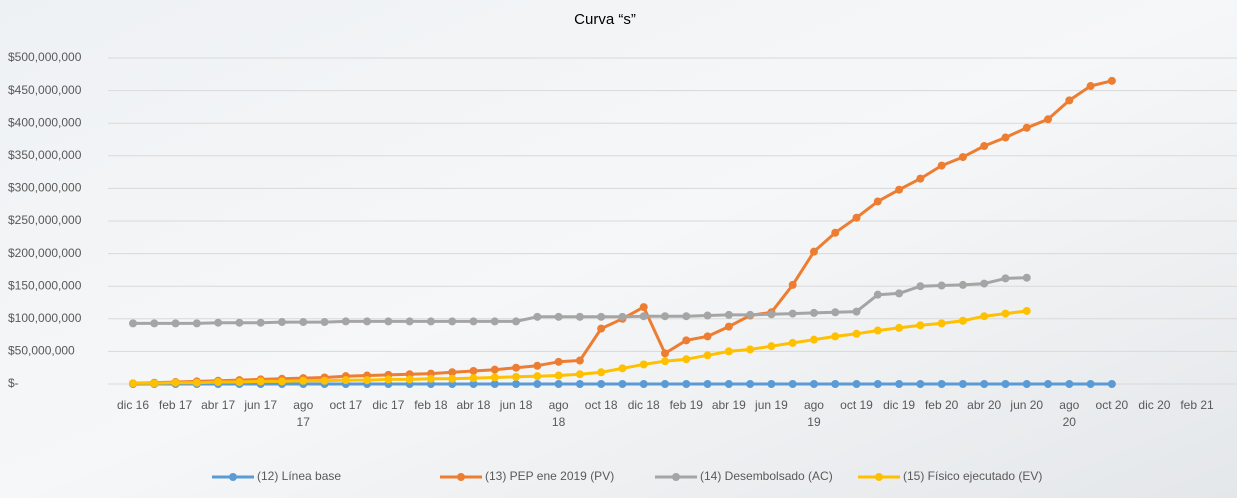  Describe the element at coordinates (345, 405) in the screenshot. I see `x-tick-label: oct 17` at that location.